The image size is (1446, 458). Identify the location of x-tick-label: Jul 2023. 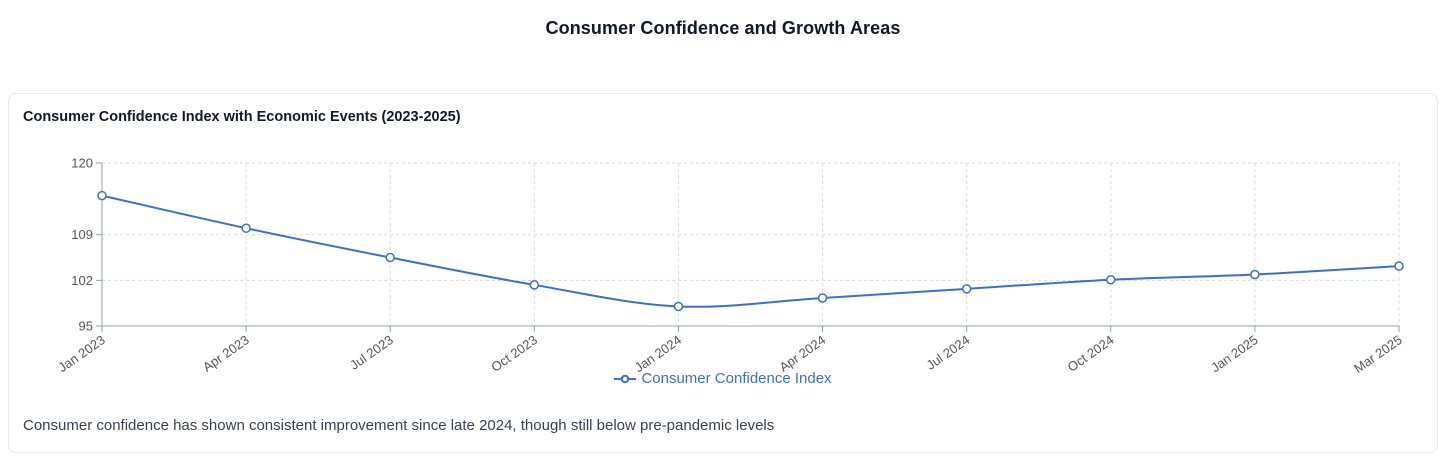
(371, 352).